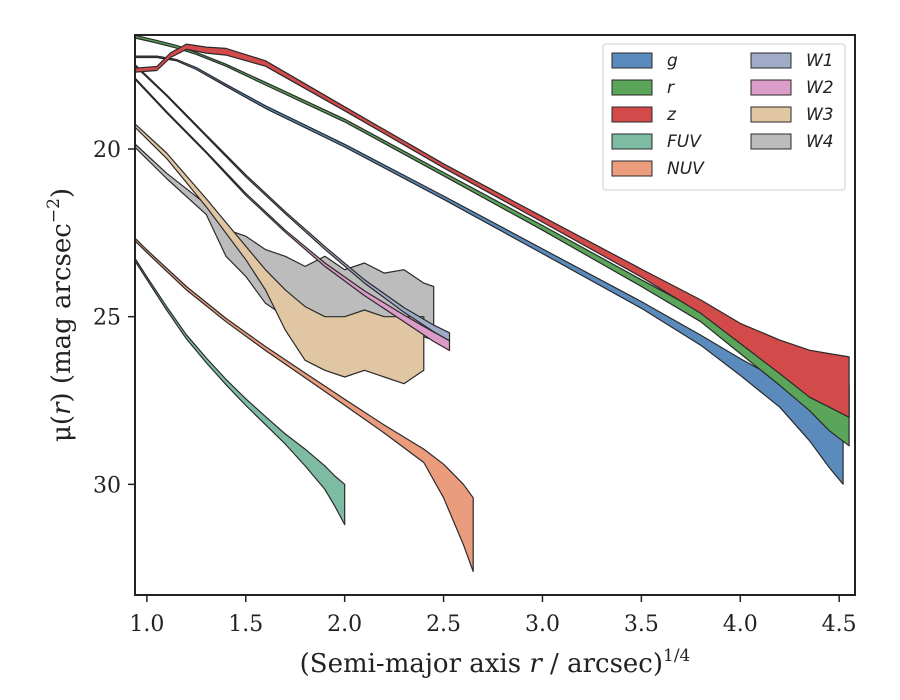 This screenshot has height=700, width=900. I want to click on legend-swatch-r, so click(632, 87).